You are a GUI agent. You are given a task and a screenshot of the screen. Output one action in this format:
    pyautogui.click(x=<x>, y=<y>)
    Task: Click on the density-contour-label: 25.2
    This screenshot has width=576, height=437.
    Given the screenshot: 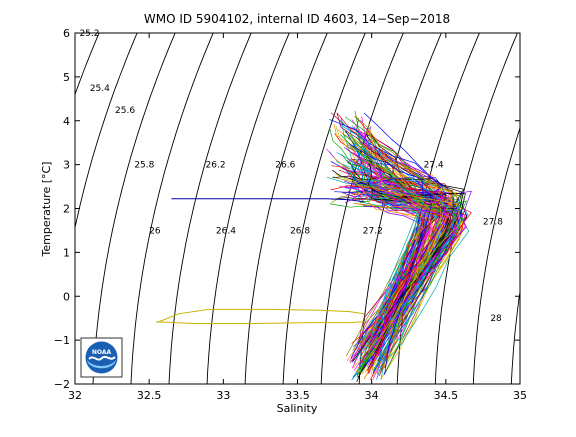 What is the action you would take?
    pyautogui.click(x=89, y=34)
    